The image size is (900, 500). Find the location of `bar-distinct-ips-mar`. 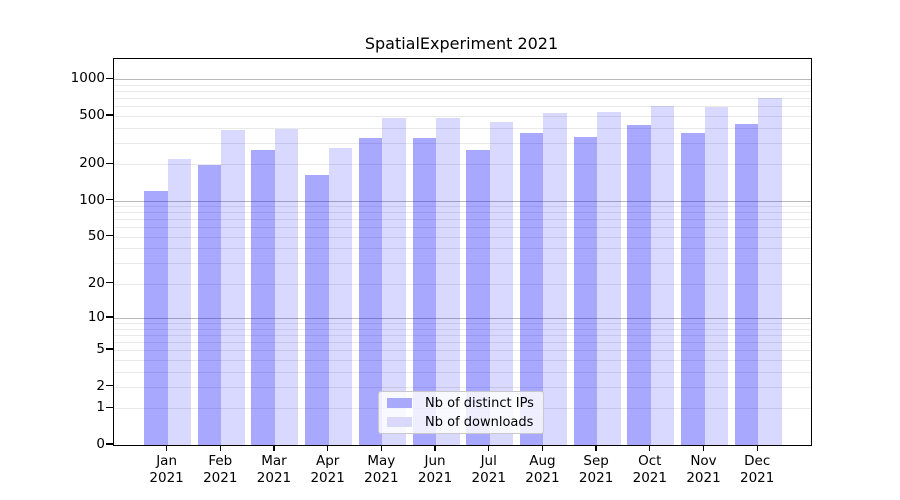

bar-distinct-ips-mar is located at coordinates (263, 297).